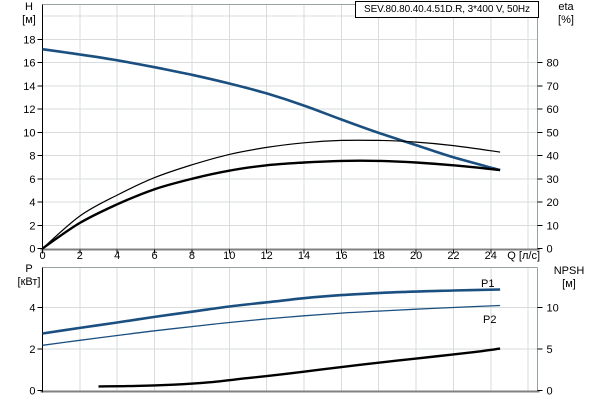  Describe the element at coordinates (553, 133) in the screenshot. I see `right-tick-label: 50` at that location.